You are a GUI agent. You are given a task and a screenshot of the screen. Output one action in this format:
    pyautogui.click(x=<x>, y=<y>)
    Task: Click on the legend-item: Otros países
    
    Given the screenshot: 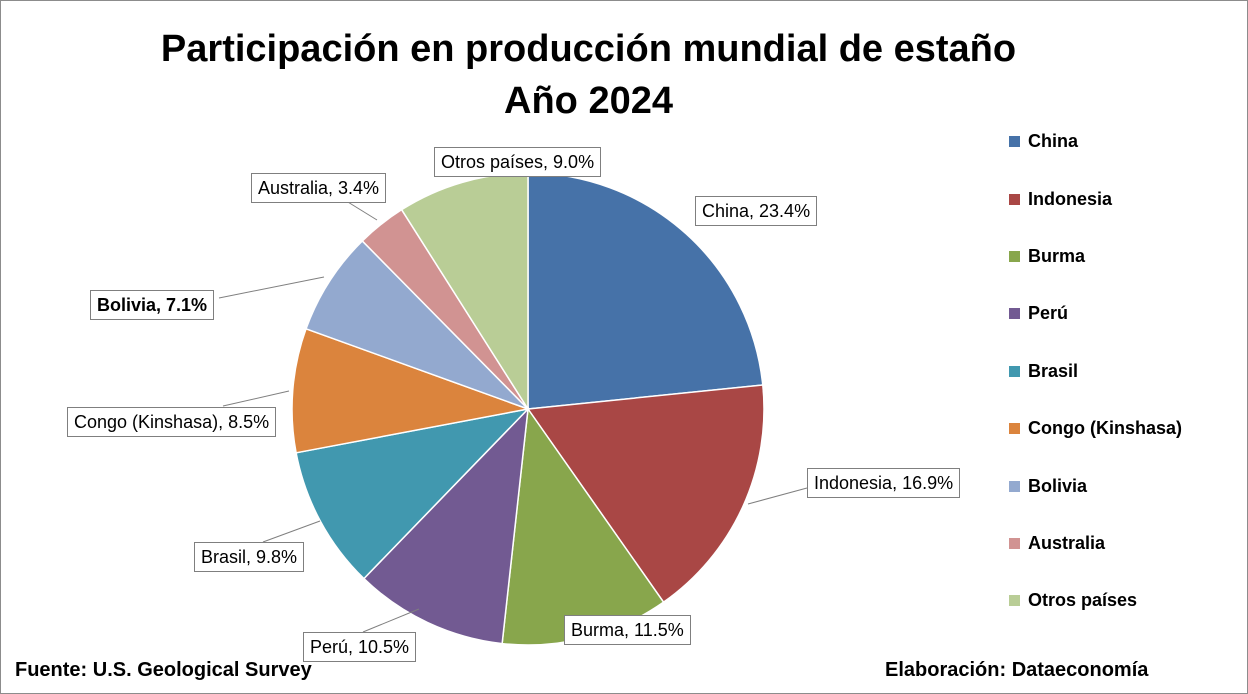 What is the action you would take?
    pyautogui.click(x=1124, y=600)
    